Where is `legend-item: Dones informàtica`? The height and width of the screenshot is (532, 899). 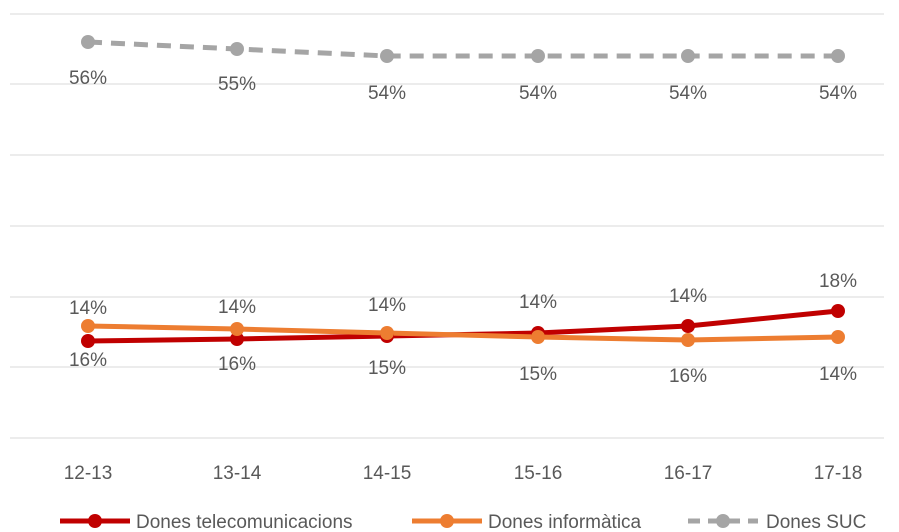 legend-item: Dones informàtica is located at coordinates (527, 522).